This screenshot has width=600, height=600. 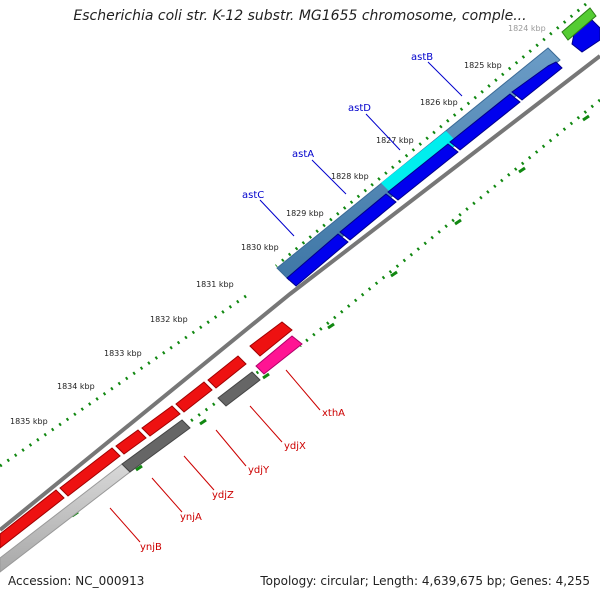 What do you see at coordinates (260, 247) in the screenshot?
I see `ruler-label-1830: 1830 kbp` at bounding box center [260, 247].